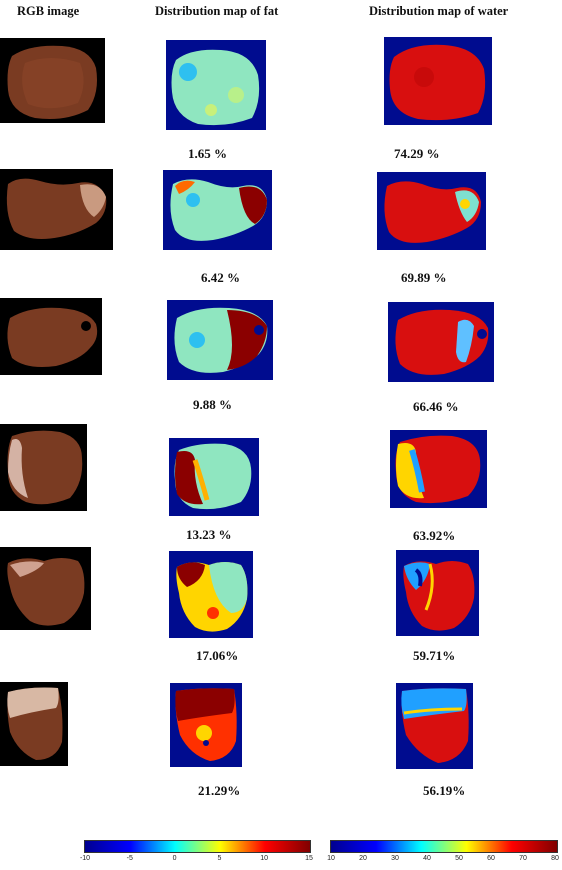  Describe the element at coordinates (331, 858) in the screenshot. I see `water-colorbar-tick: 10` at that location.